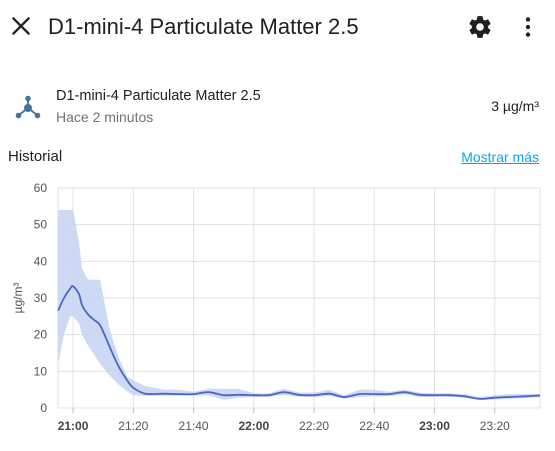 The height and width of the screenshot is (451, 555). Describe the element at coordinates (18, 298) in the screenshot. I see `y-axis-label: µg/m³` at that location.